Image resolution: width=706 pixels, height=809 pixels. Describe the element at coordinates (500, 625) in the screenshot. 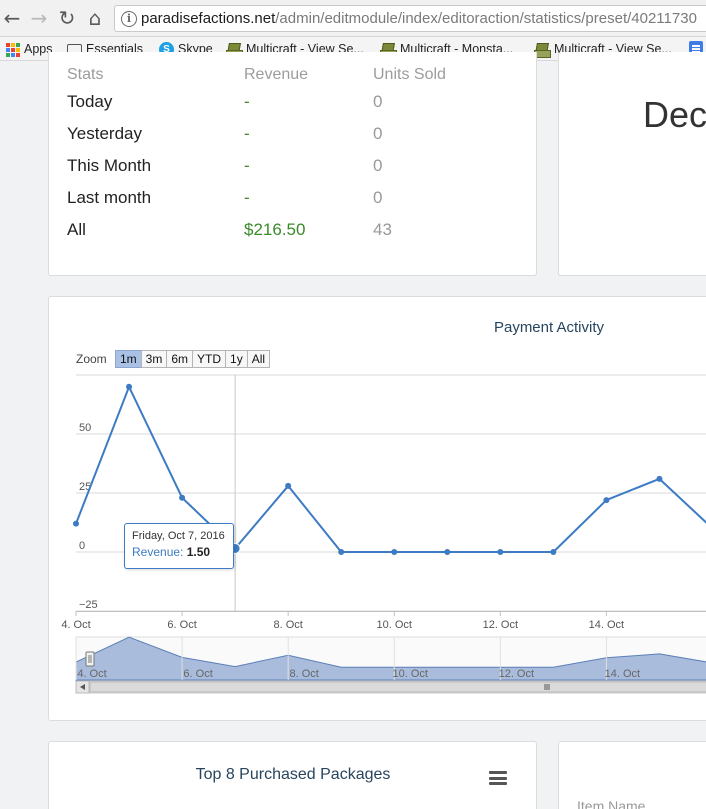

I see `x-tick-label: 12. Oct` at that location.